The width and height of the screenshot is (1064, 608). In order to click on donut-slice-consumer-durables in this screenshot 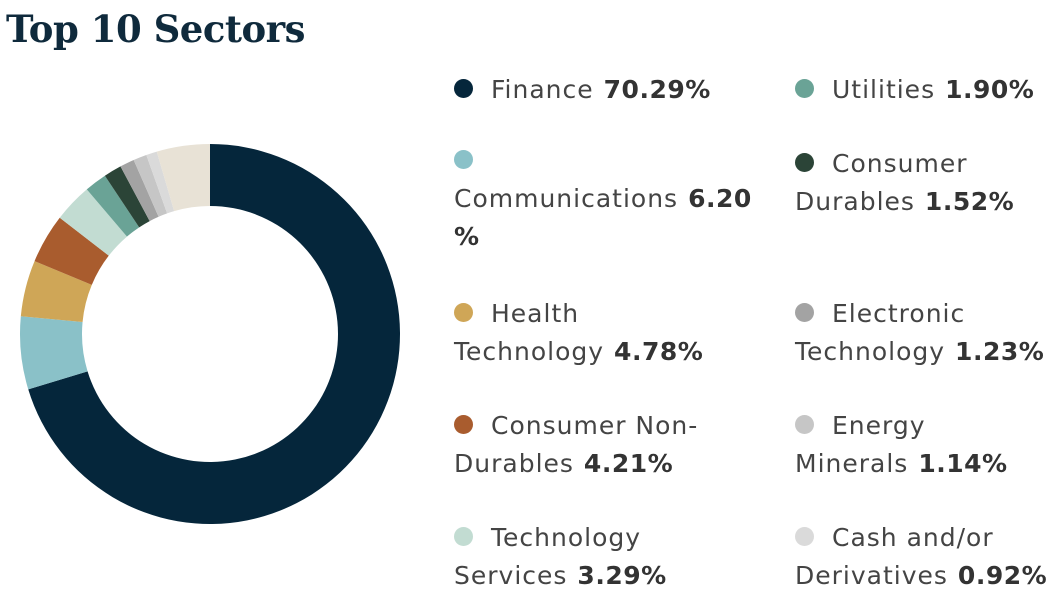, I will do `click(127, 197)`.